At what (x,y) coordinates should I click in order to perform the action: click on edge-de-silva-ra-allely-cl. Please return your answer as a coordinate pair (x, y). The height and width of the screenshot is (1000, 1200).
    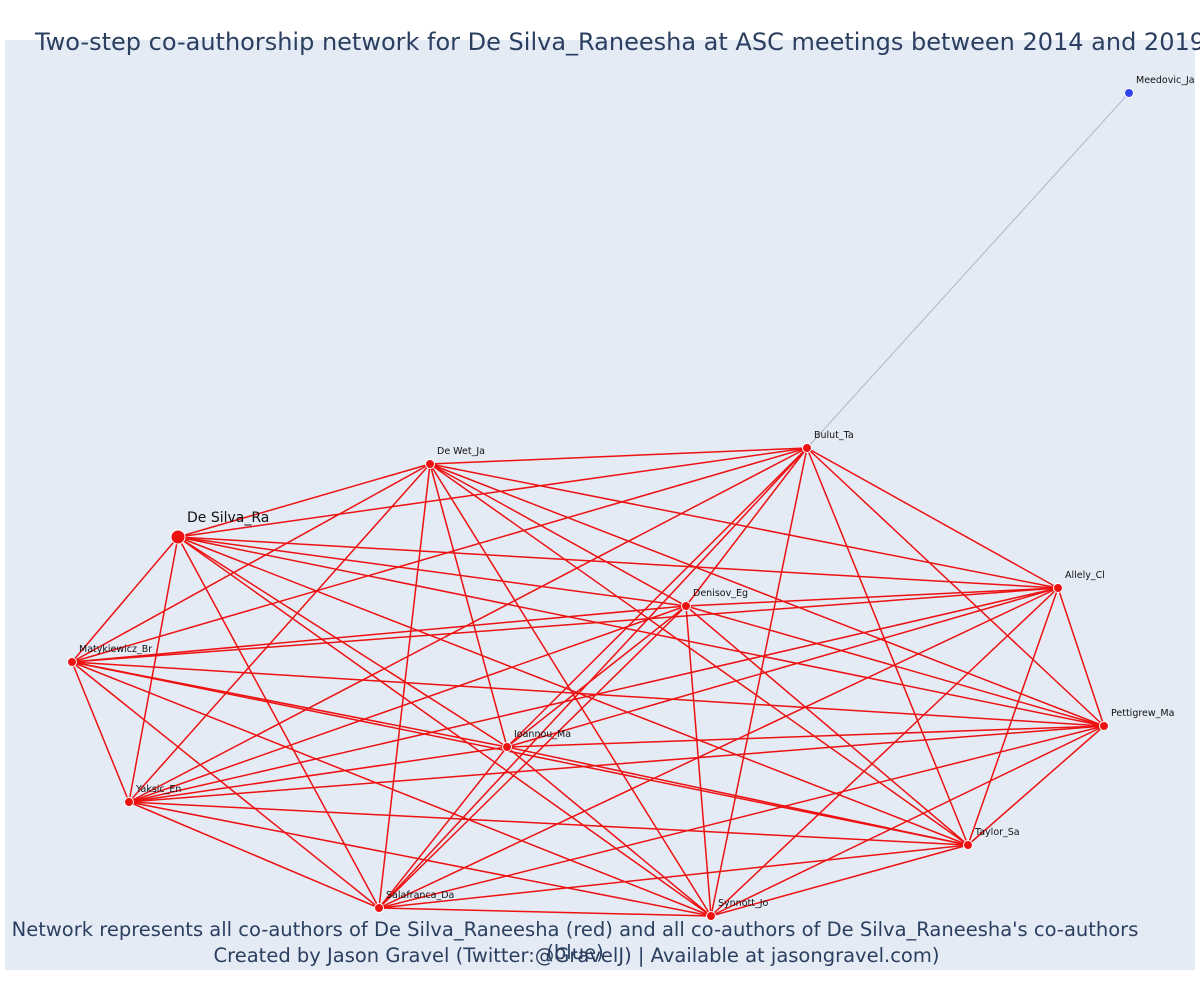
    Looking at the image, I should click on (618, 562).